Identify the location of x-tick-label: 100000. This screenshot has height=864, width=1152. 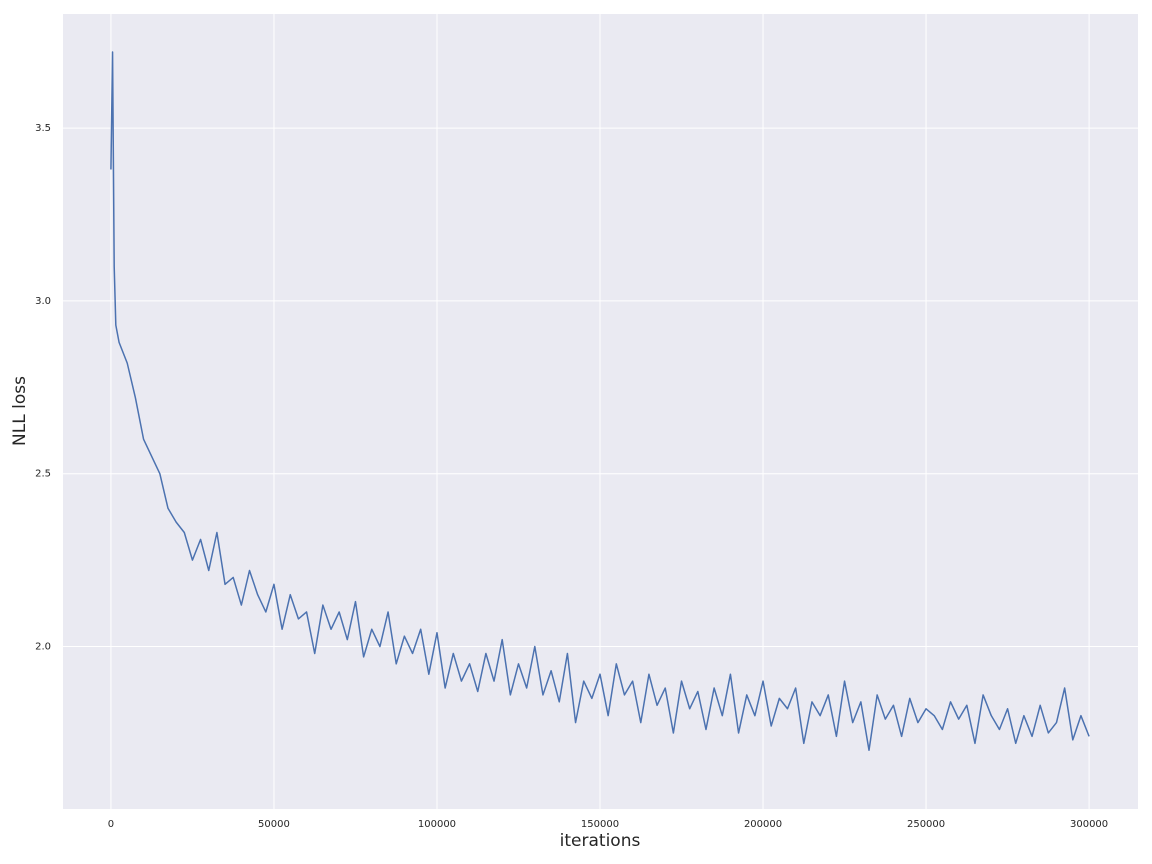
(437, 824).